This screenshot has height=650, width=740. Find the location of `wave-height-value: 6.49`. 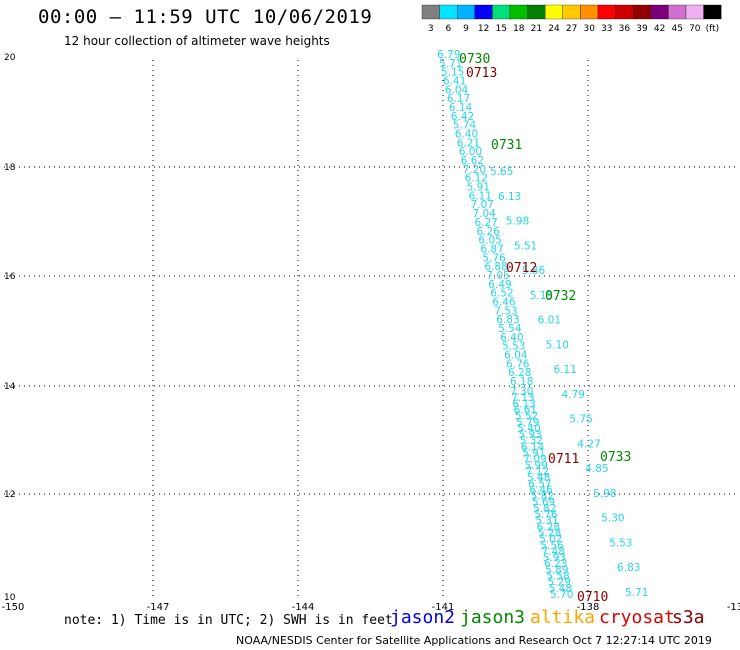

wave-height-value: 6.49 is located at coordinates (499, 285).